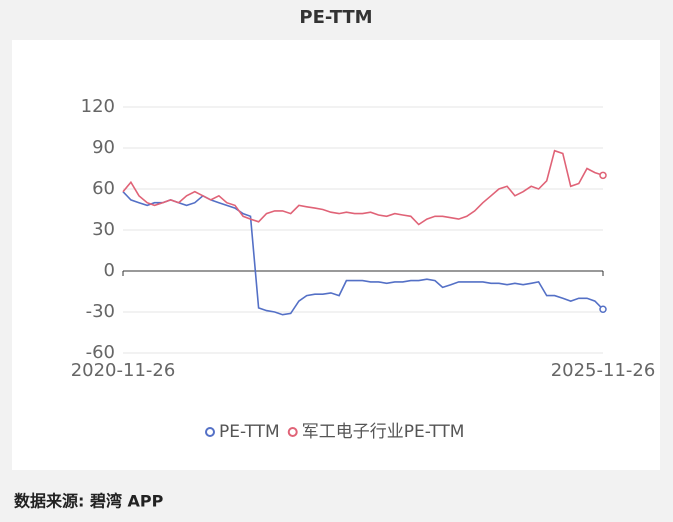 This screenshot has width=673, height=522. What do you see at coordinates (103, 229) in the screenshot?
I see `y-tick-label: 30` at bounding box center [103, 229].